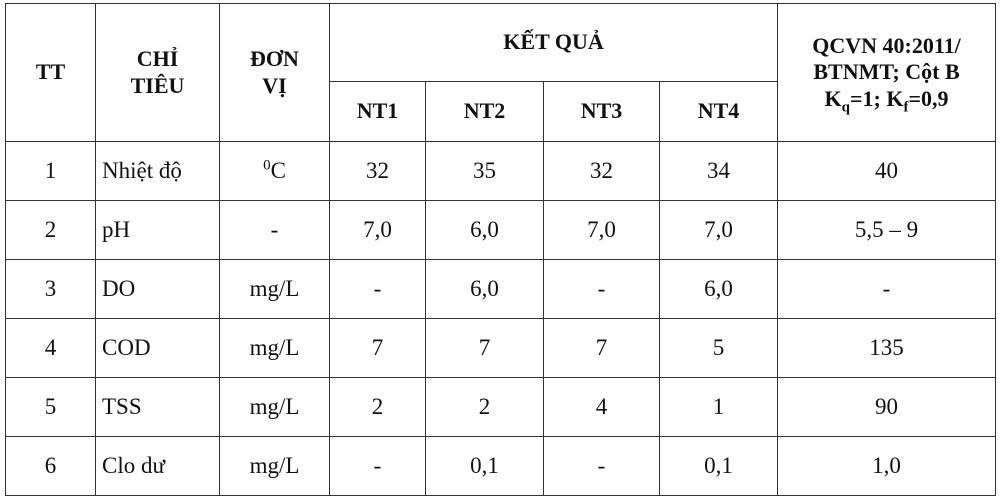 The image size is (1000, 500). Describe the element at coordinates (601, 407) in the screenshot. I see `cell-nt3: 4` at that location.